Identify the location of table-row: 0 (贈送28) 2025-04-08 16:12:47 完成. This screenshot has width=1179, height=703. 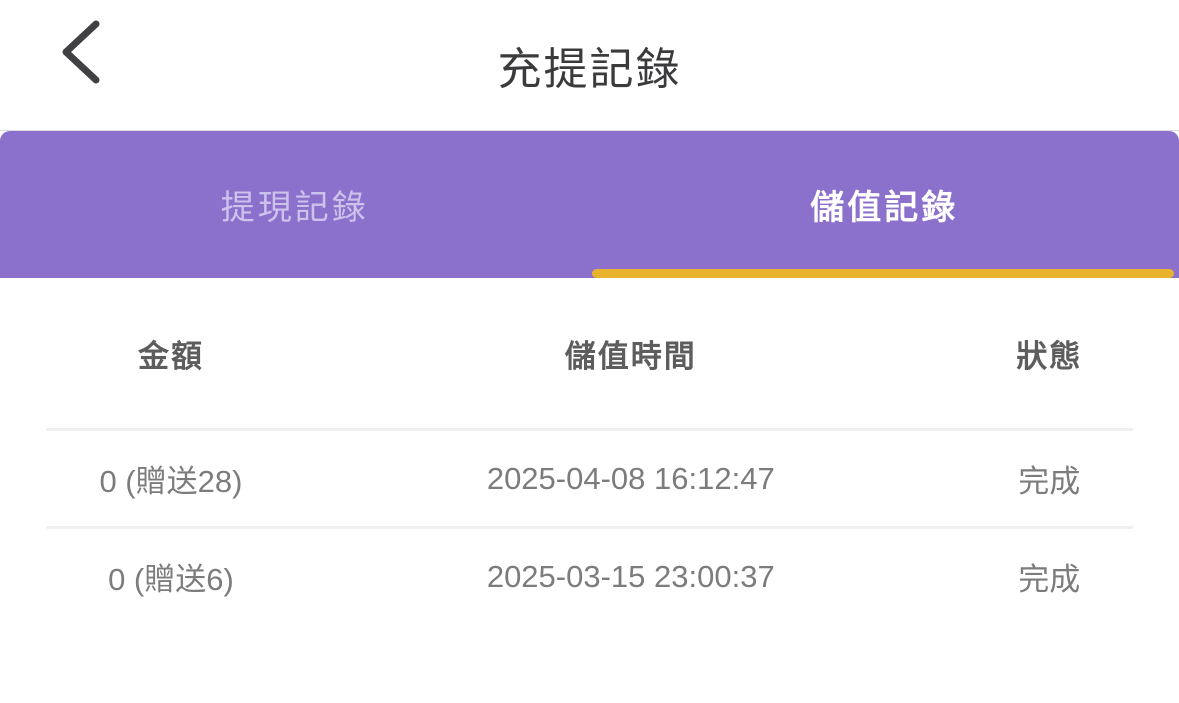
(589, 478).